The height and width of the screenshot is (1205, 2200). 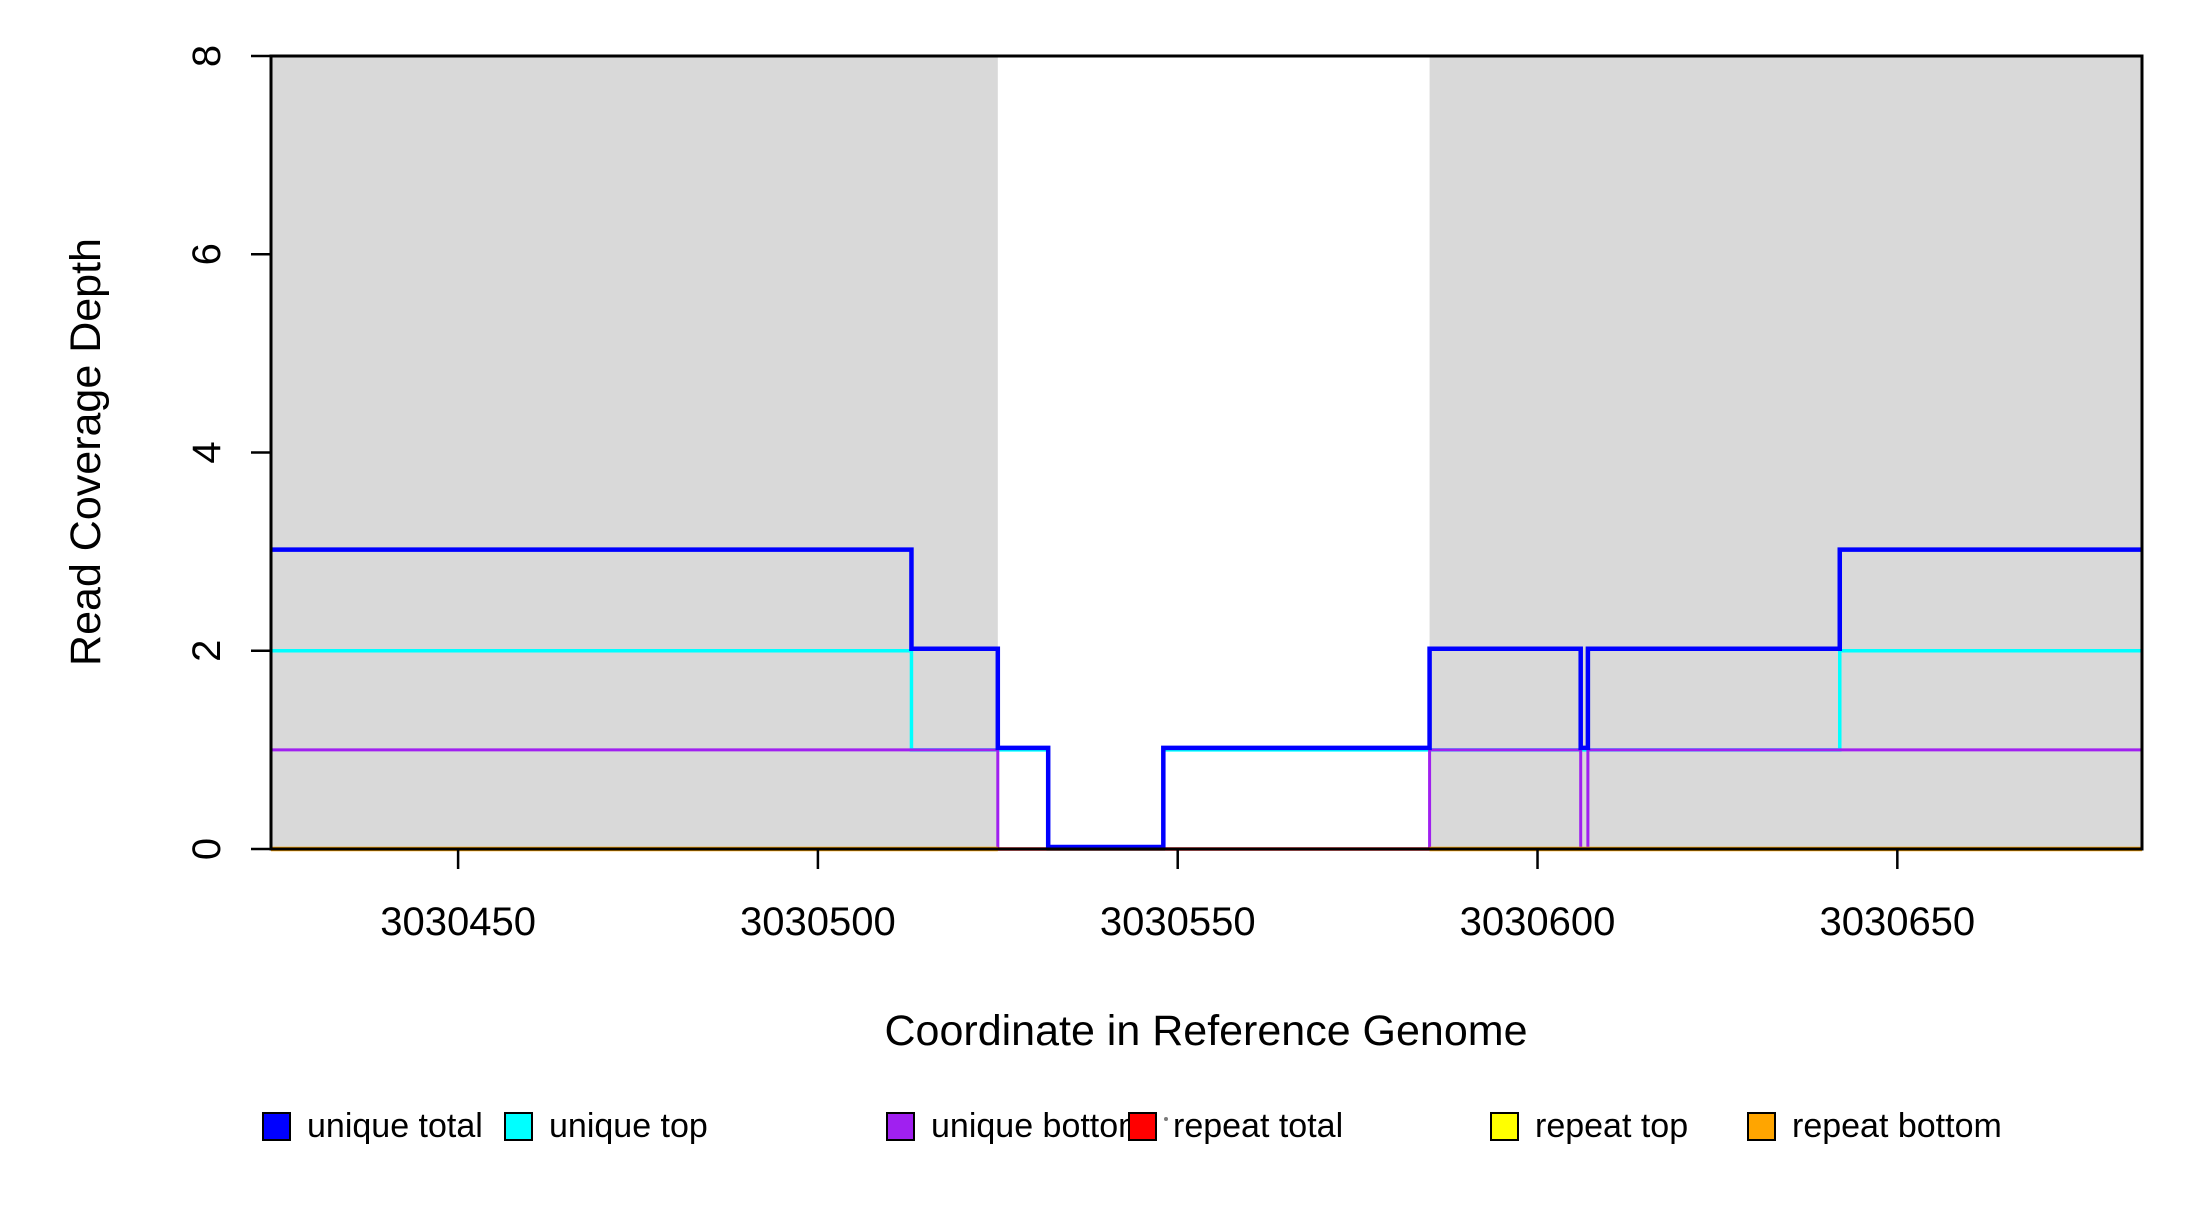 I want to click on stray-dot-artifact, so click(x=1166, y=1119).